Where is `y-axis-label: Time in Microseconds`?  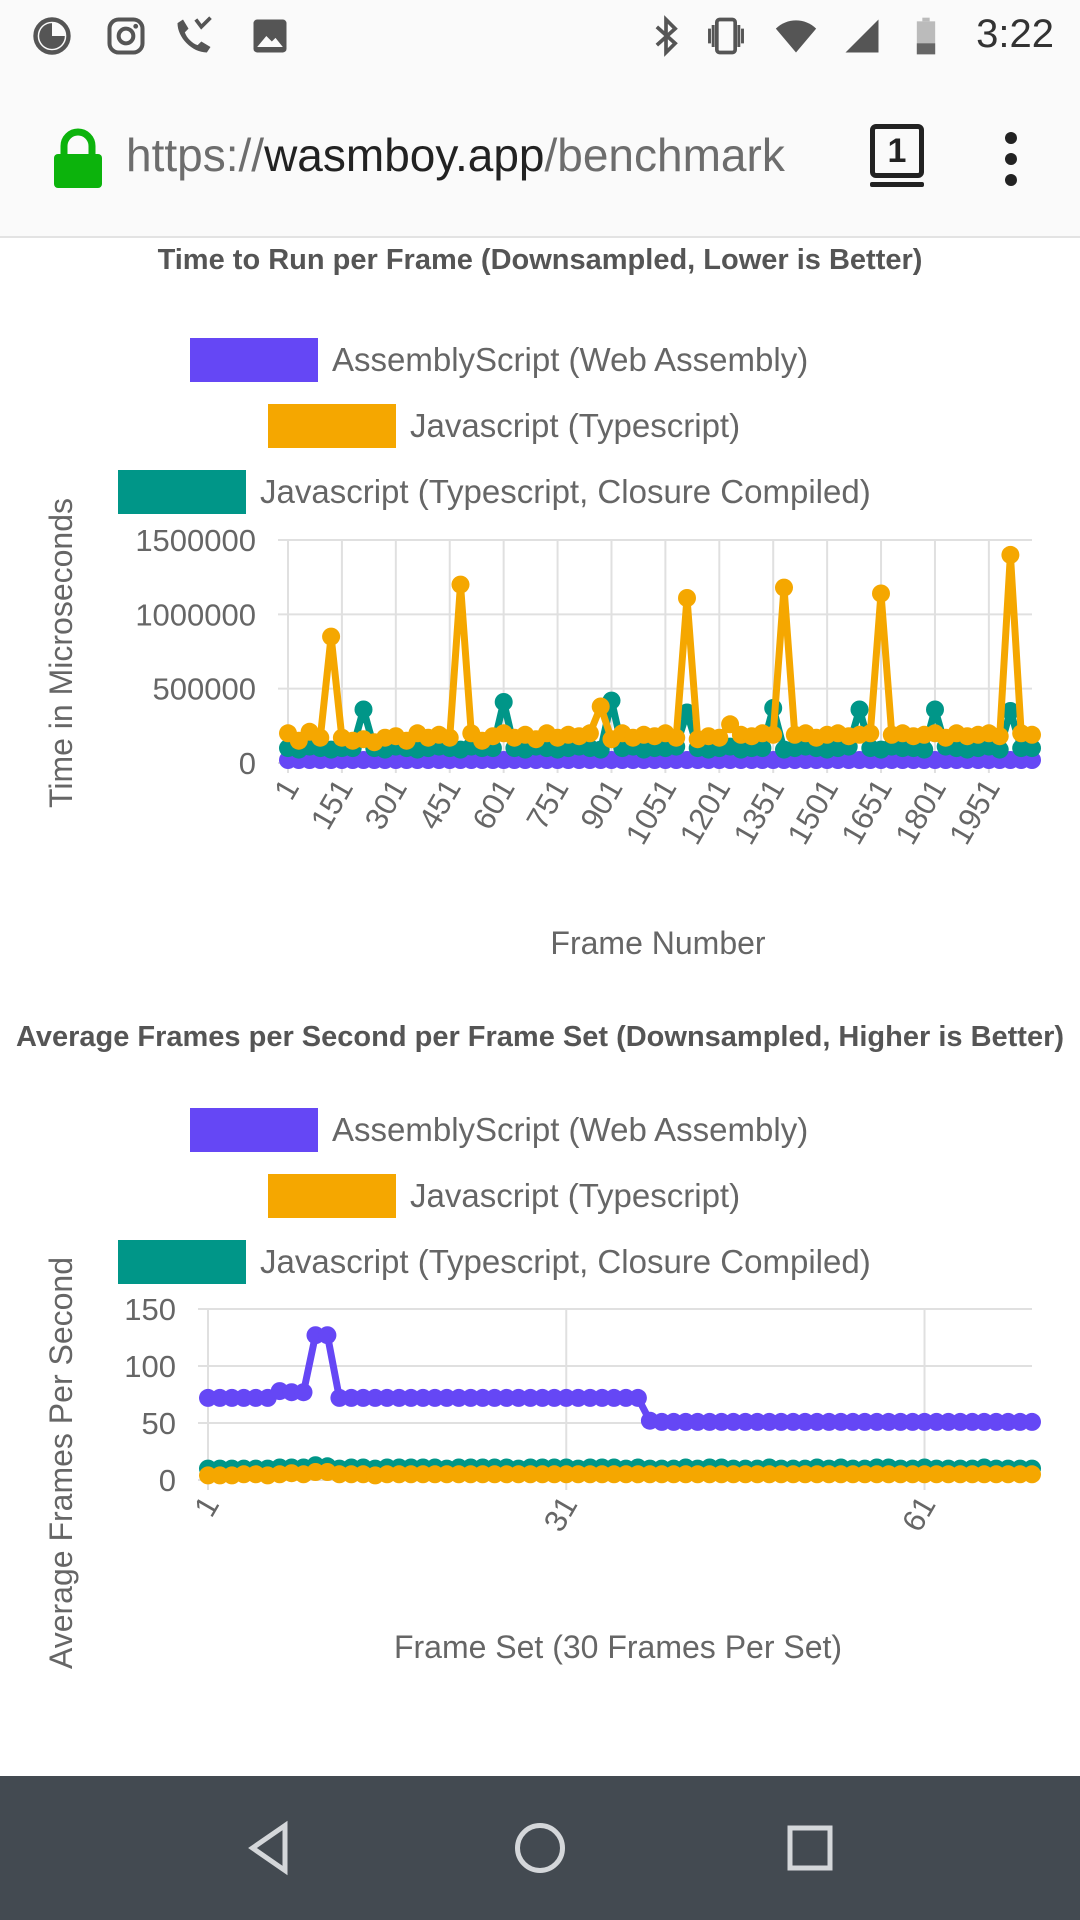 y-axis-label: Time in Microseconds is located at coordinates (61, 653).